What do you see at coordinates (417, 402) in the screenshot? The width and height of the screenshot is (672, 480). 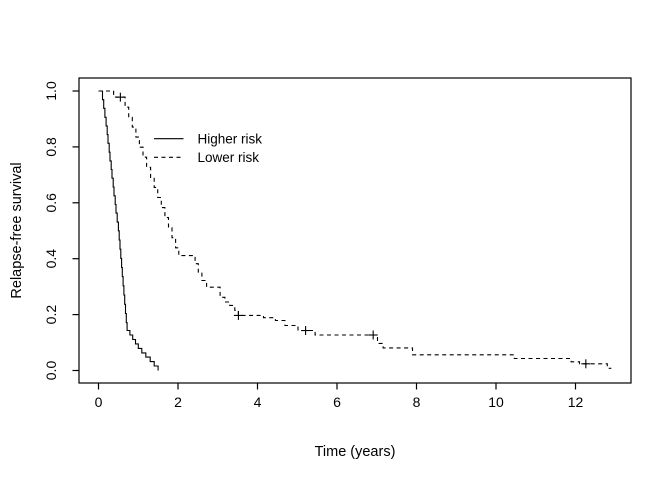 I see `x-tick-label: 8` at bounding box center [417, 402].